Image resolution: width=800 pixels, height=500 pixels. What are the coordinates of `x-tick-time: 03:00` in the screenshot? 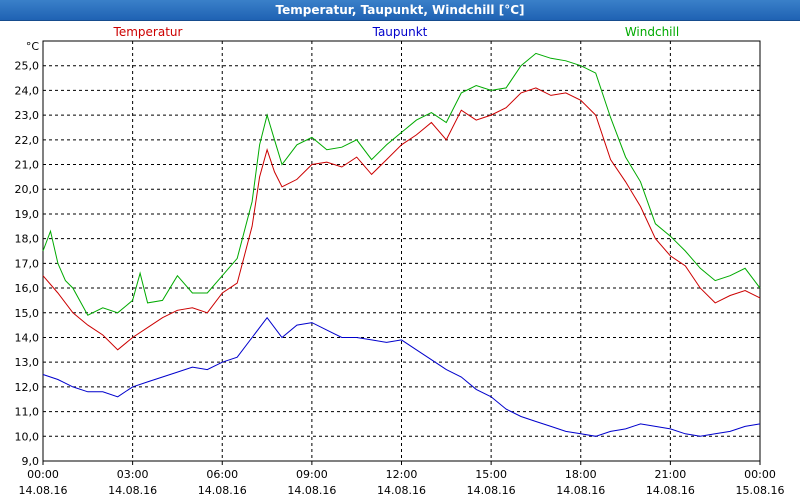 It's located at (133, 474).